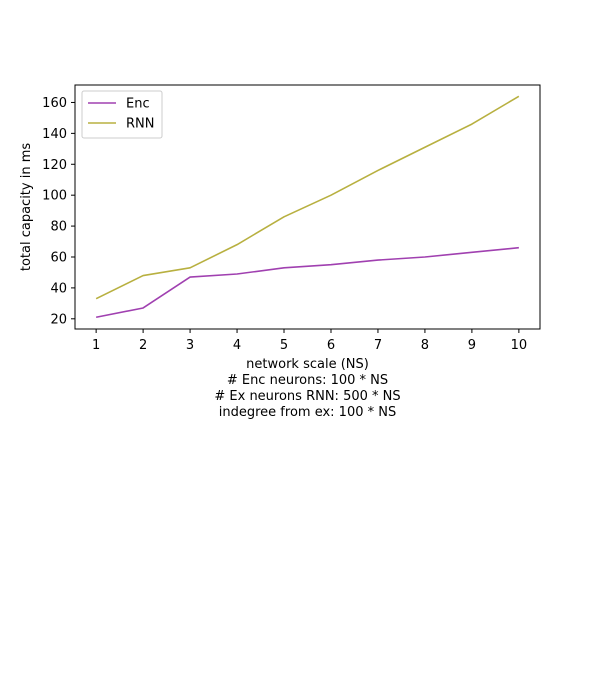 The width and height of the screenshot is (600, 700). What do you see at coordinates (425, 345) in the screenshot?
I see `x-tick-label: 8` at bounding box center [425, 345].